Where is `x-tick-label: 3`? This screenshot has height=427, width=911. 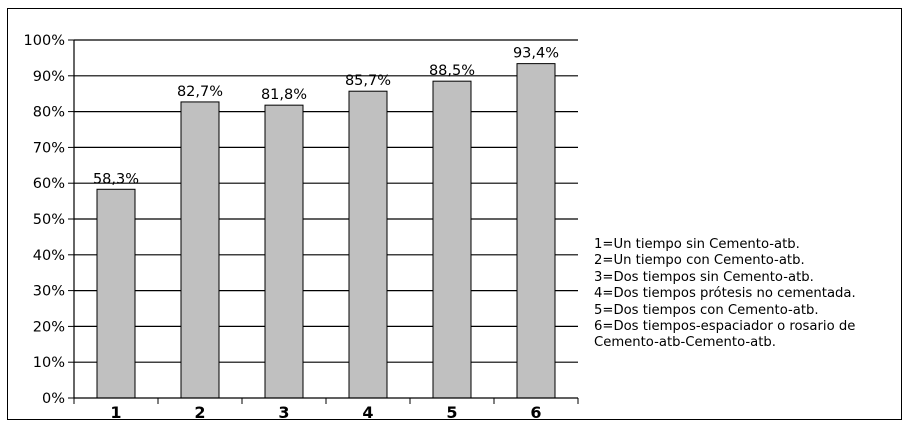 x-tick-label: 3 is located at coordinates (283, 412).